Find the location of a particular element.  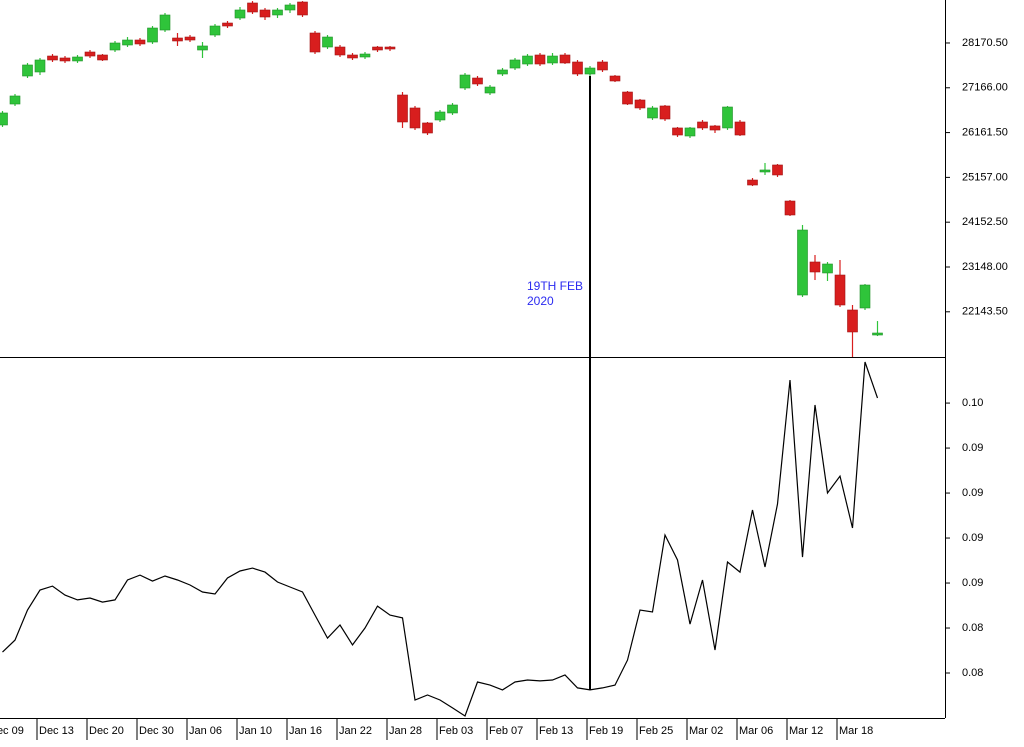

x-tick-label: Jan 16 is located at coordinates (305, 731).